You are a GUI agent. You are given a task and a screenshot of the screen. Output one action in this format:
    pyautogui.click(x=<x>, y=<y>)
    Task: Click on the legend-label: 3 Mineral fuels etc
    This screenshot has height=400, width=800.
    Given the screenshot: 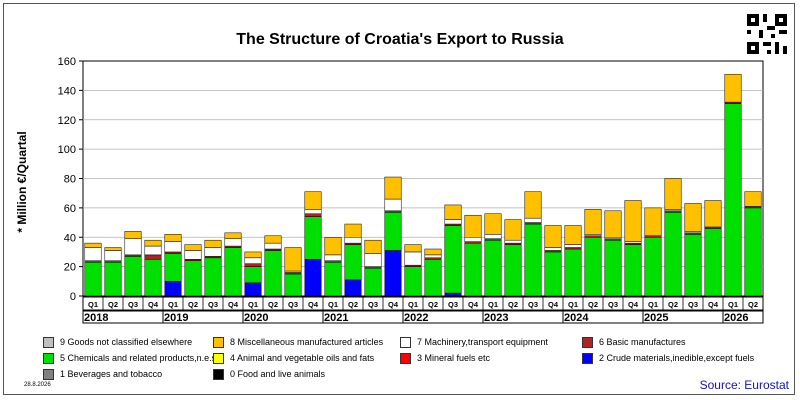 What is the action you would take?
    pyautogui.click(x=454, y=358)
    